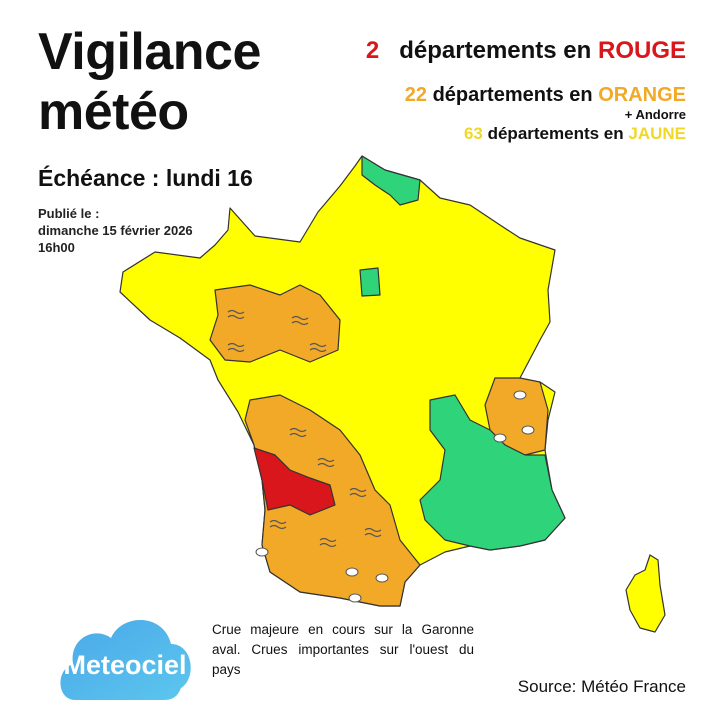  I want to click on echeance: Échéance : lundi 16, so click(145, 178).